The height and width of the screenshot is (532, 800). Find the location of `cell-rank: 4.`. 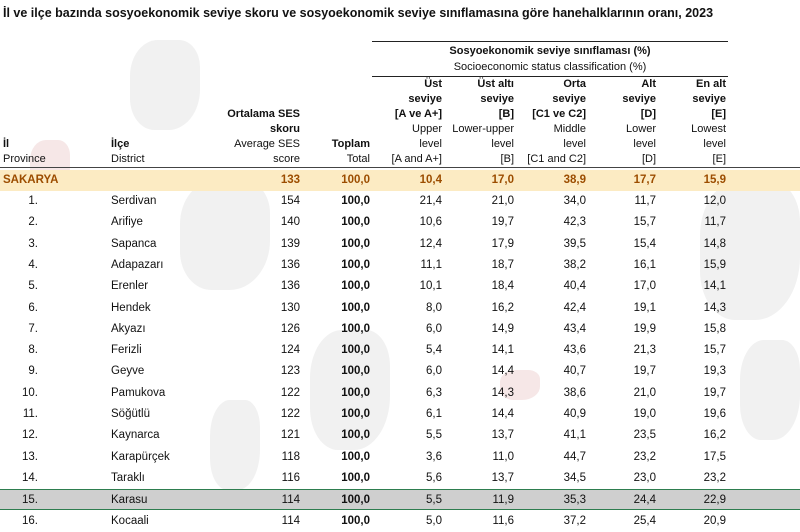

cell-rank: 4. is located at coordinates (33, 264).